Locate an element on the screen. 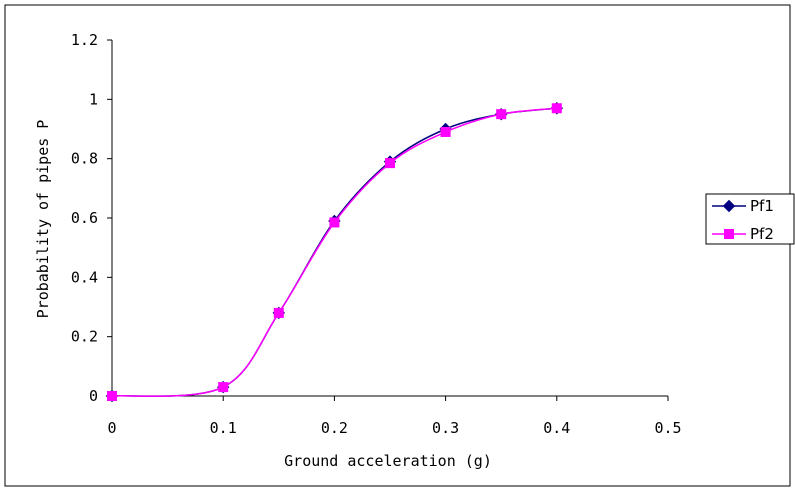 The height and width of the screenshot is (496, 795). y-tick-label: 1 is located at coordinates (93, 99).